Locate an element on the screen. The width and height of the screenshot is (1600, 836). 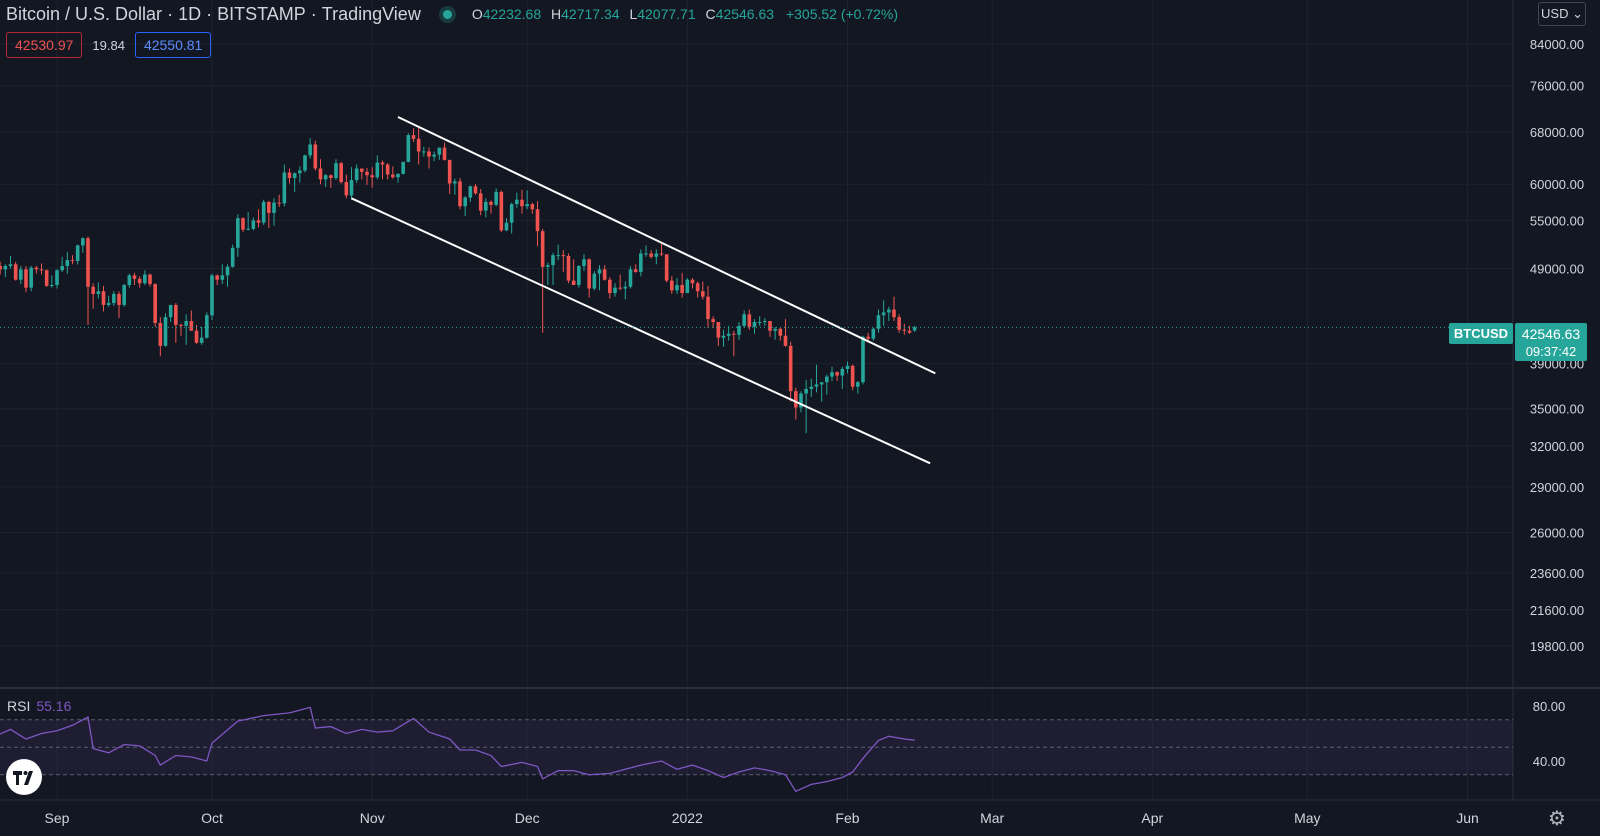
symbol-title: Bitcoin / U.S. Dollar is located at coordinates (84, 13).